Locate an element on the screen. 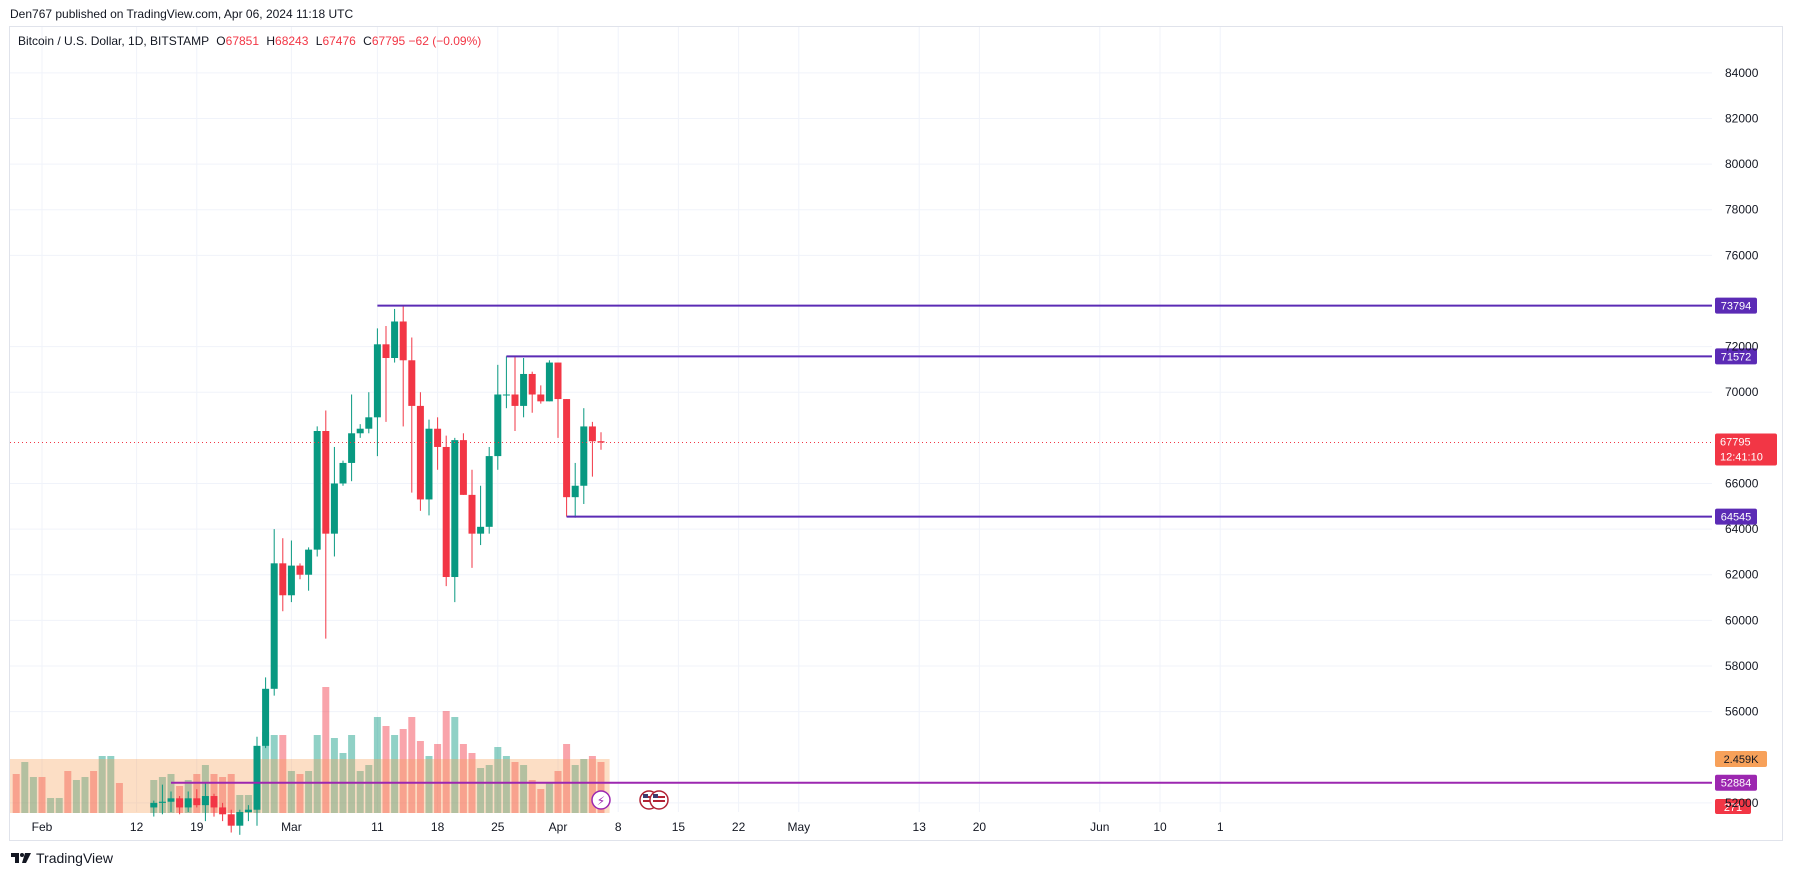  lightning-event-glyph: ⚡ is located at coordinates (601, 801).